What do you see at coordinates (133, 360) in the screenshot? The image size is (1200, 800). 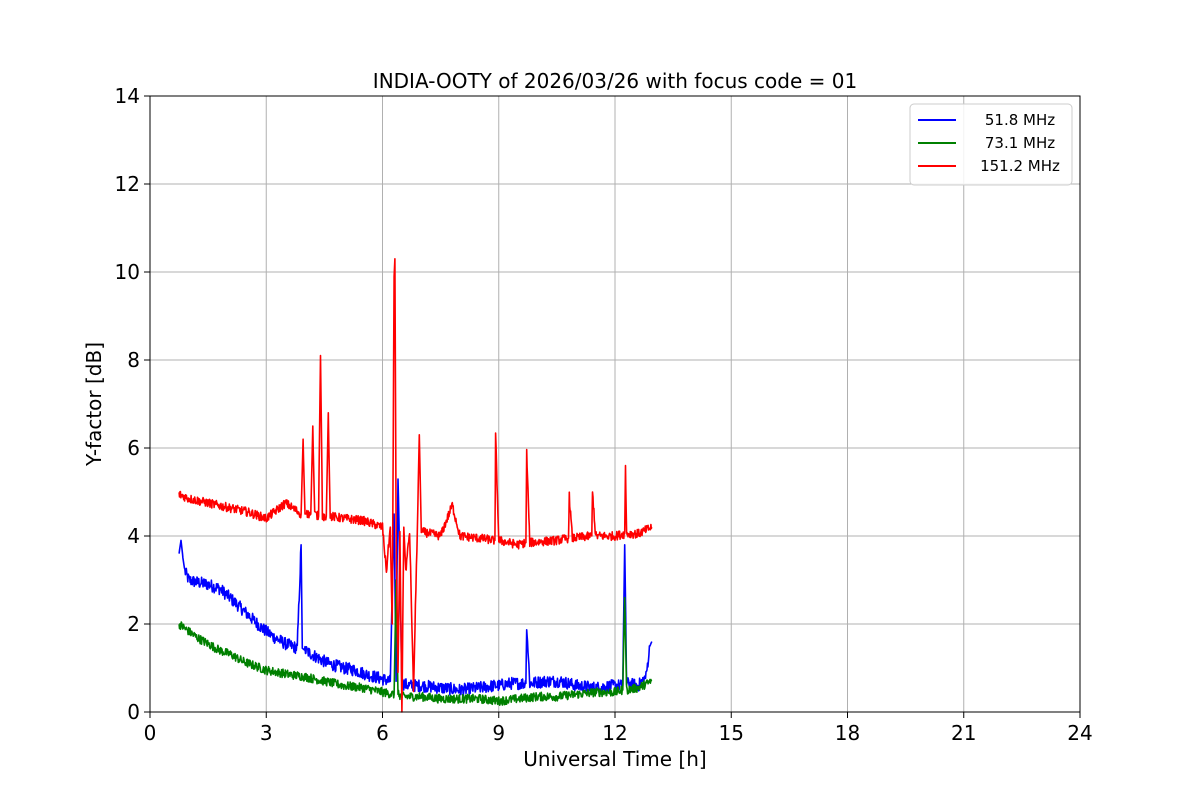 I see `y-tick-label: 8` at bounding box center [133, 360].